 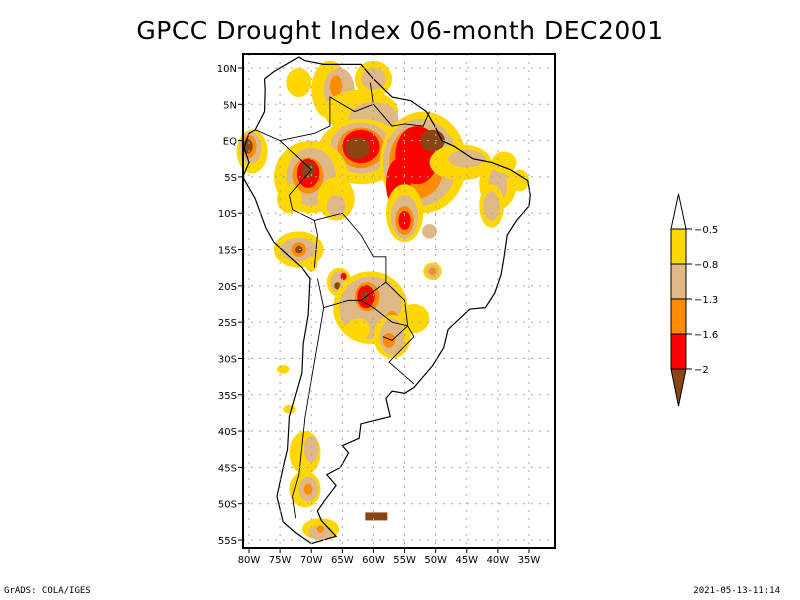 I want to click on footer-timestamp: 2021-05-13-11:14, so click(x=736, y=591).